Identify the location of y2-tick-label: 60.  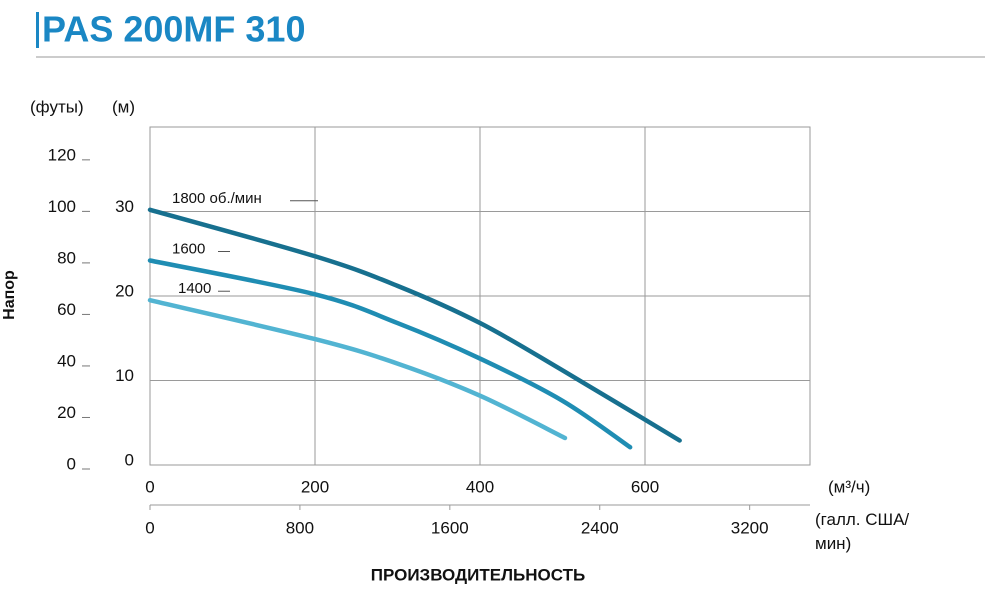
(66, 309).